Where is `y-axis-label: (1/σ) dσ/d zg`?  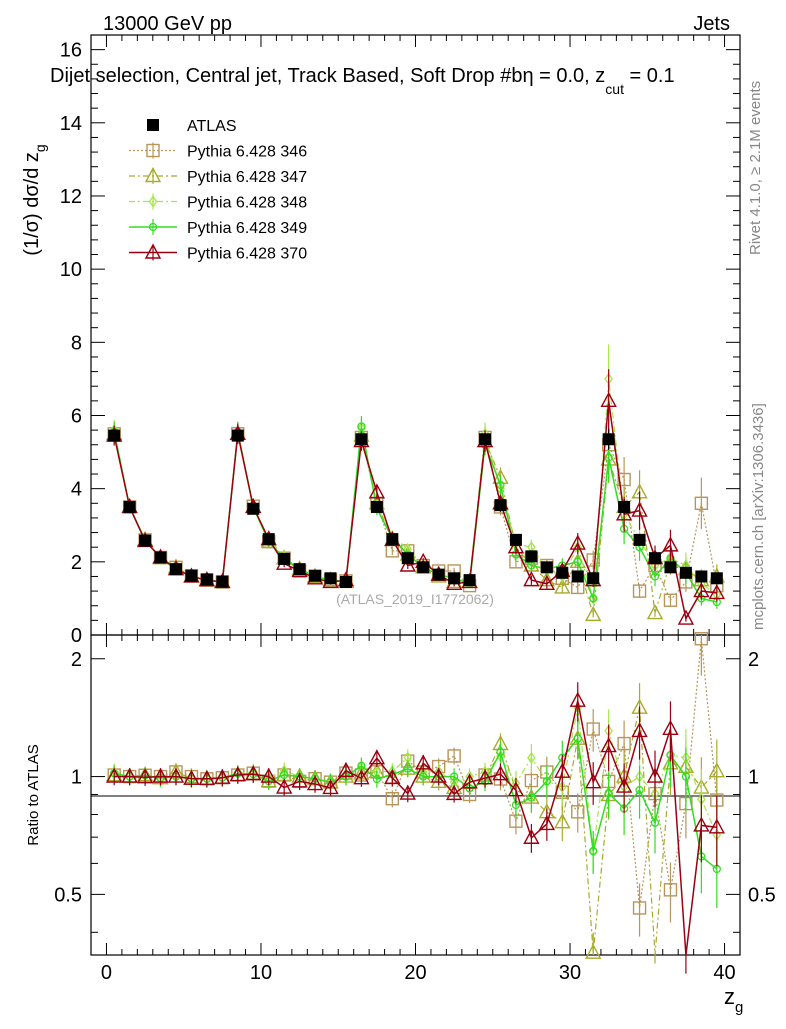 y-axis-label: (1/σ) dσ/d zg is located at coordinates (34, 199).